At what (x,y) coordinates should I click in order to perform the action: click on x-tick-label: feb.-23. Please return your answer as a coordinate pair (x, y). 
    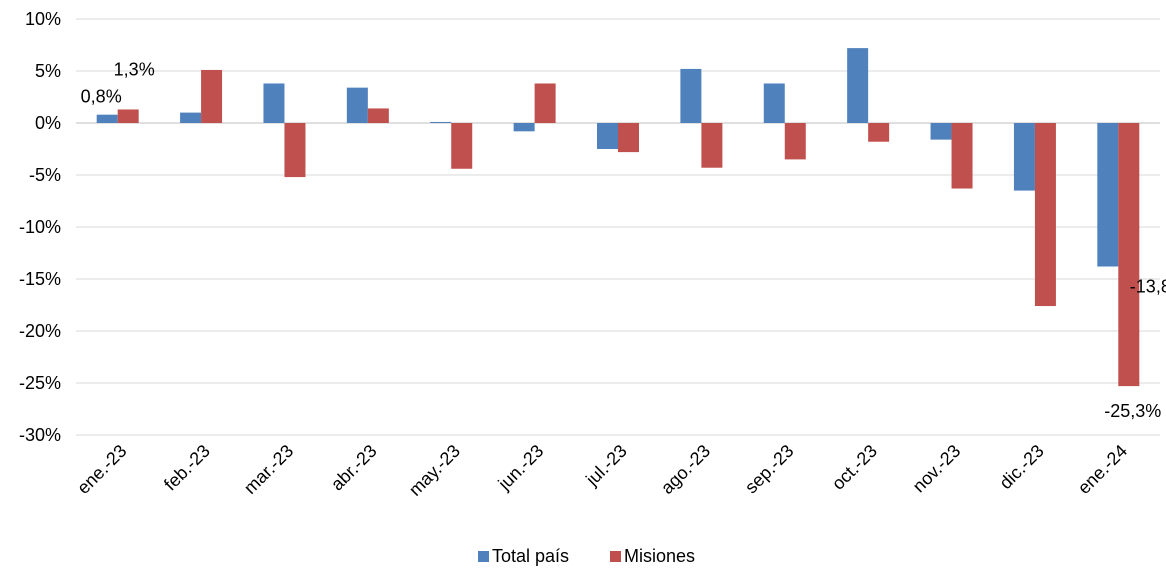
    Looking at the image, I should click on (187, 468).